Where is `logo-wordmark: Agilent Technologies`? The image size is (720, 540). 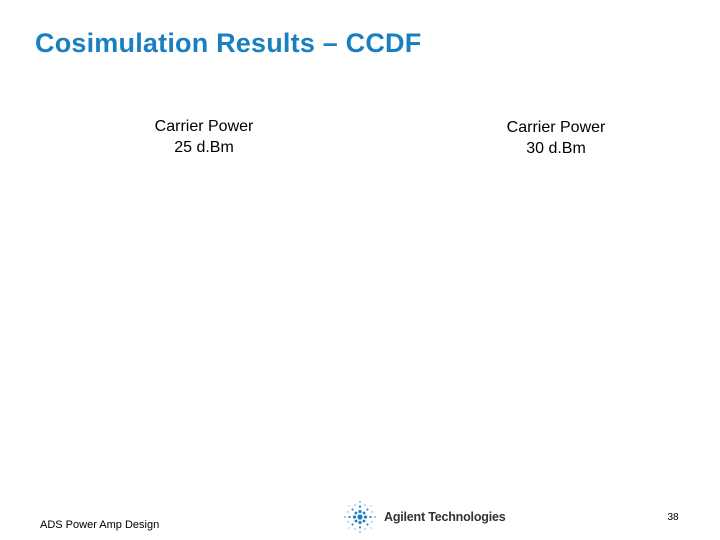 logo-wordmark: Agilent Technologies is located at coordinates (445, 517).